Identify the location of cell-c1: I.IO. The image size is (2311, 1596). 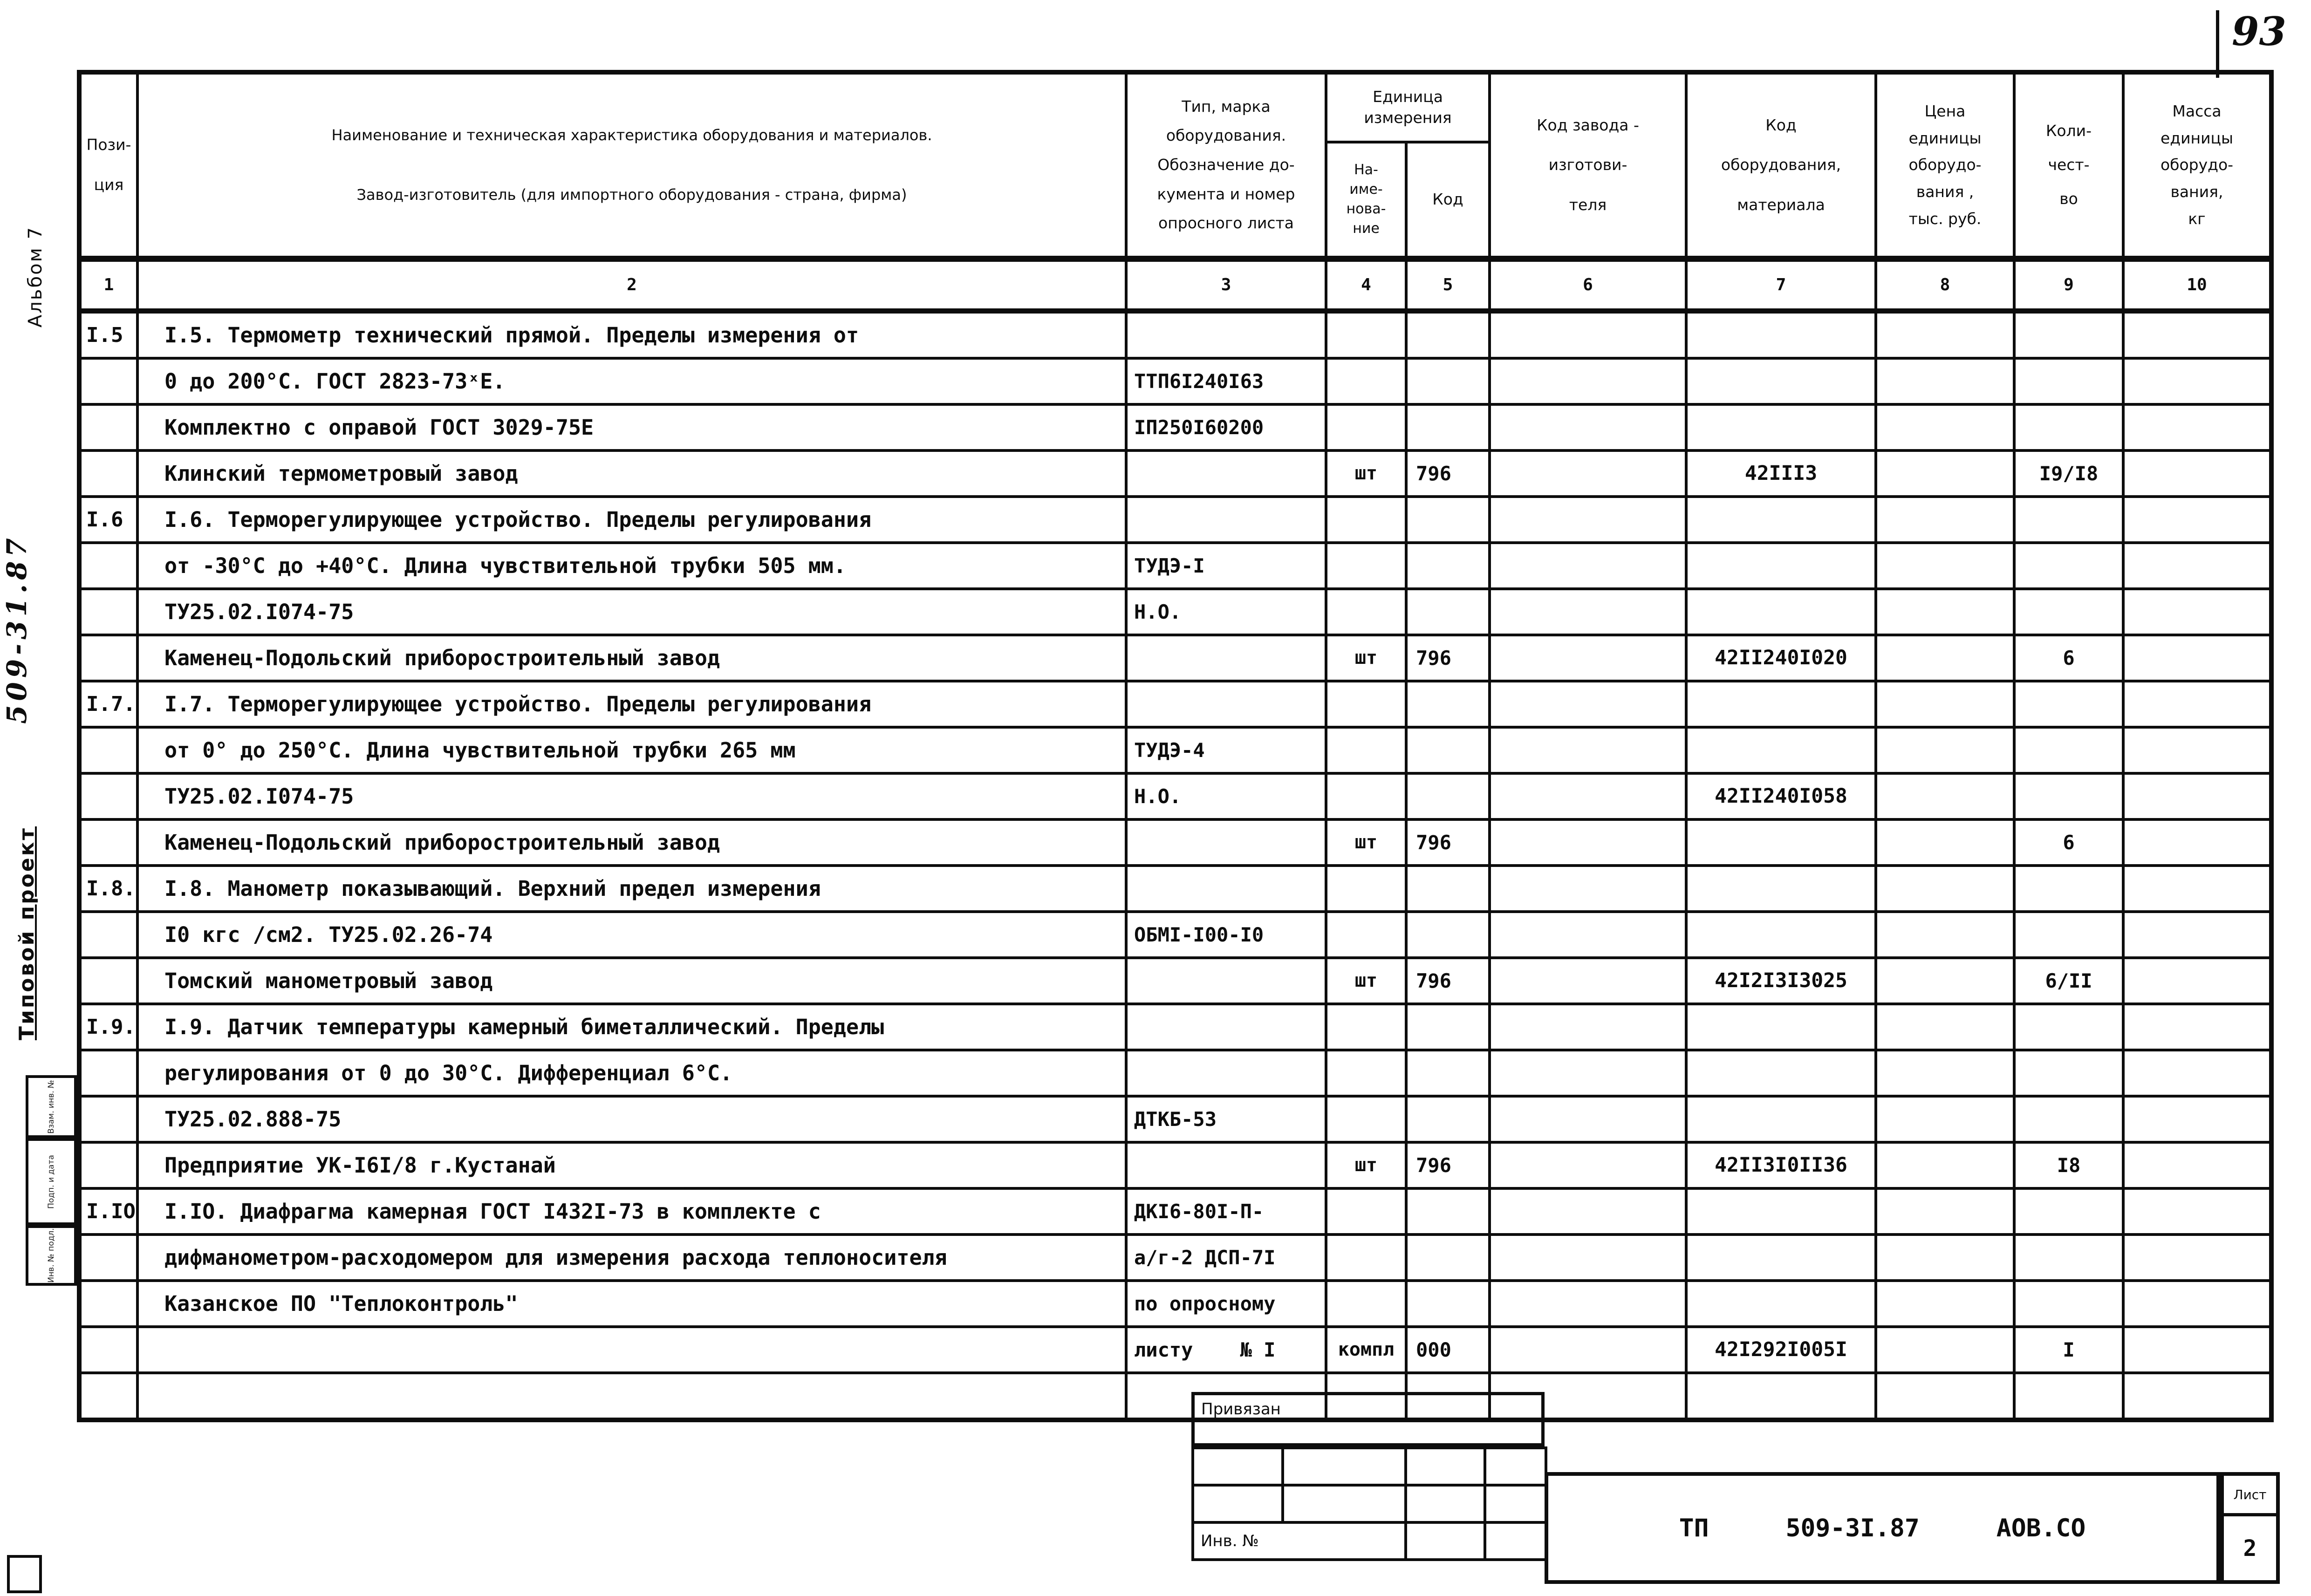
(108, 1211).